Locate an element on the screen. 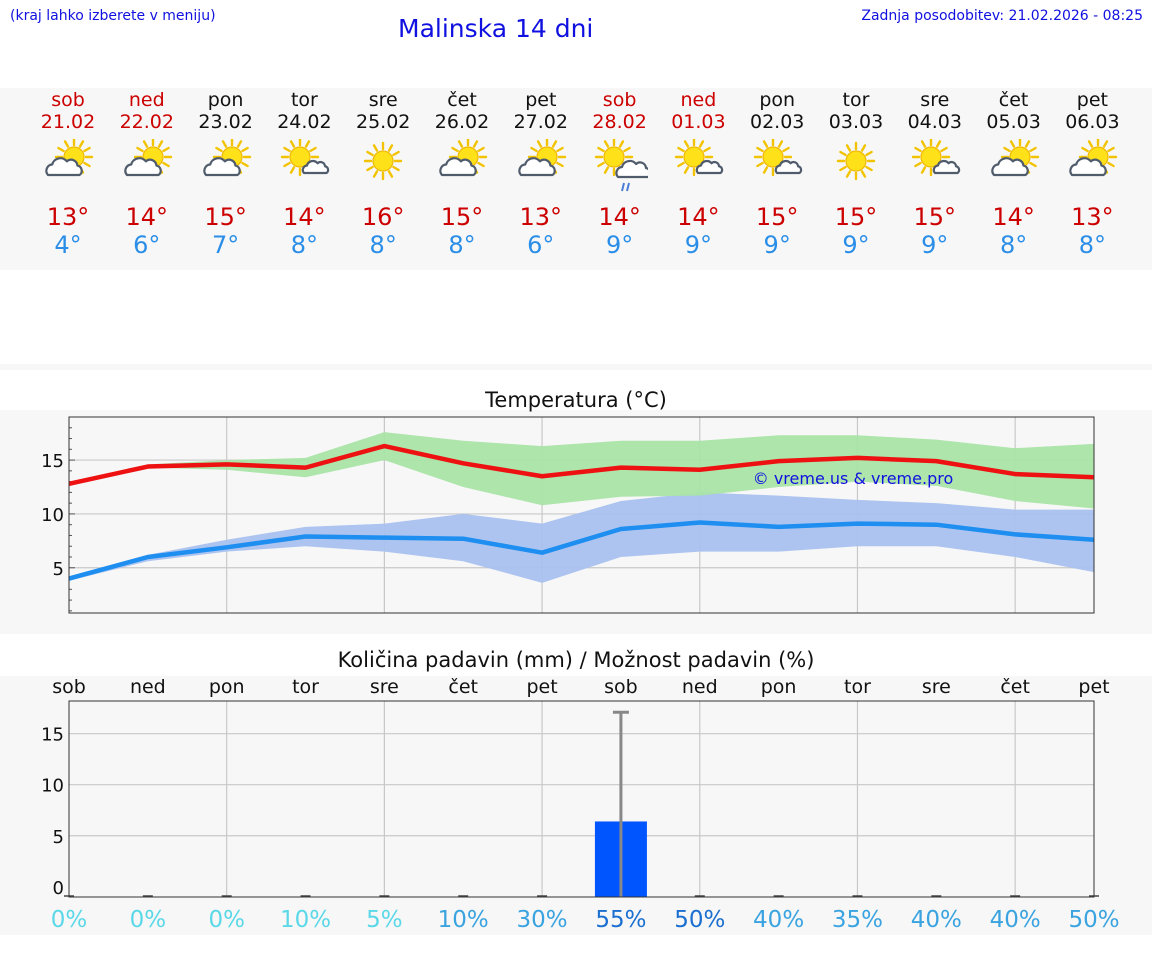 The height and width of the screenshot is (980, 1152). day-date: 24.02 is located at coordinates (304, 122).